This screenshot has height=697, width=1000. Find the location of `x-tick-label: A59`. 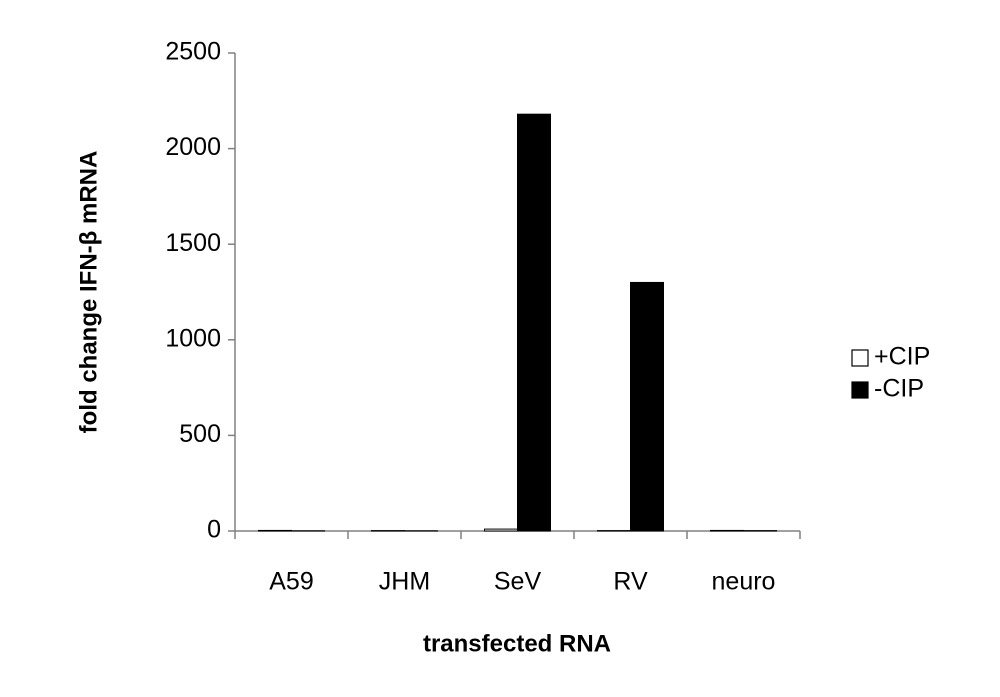

x-tick-label: A59 is located at coordinates (291, 582).